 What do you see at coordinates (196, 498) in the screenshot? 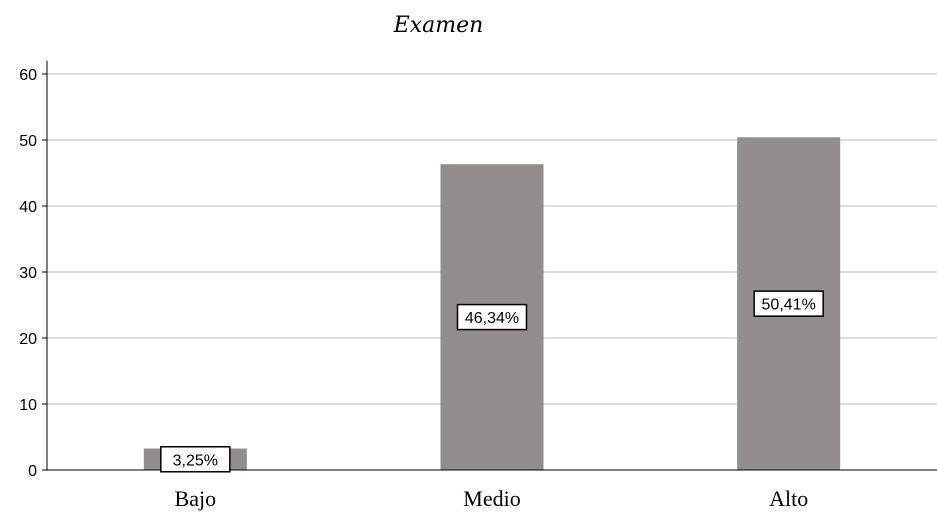
I see `x-category-label: Bajo` at bounding box center [196, 498].